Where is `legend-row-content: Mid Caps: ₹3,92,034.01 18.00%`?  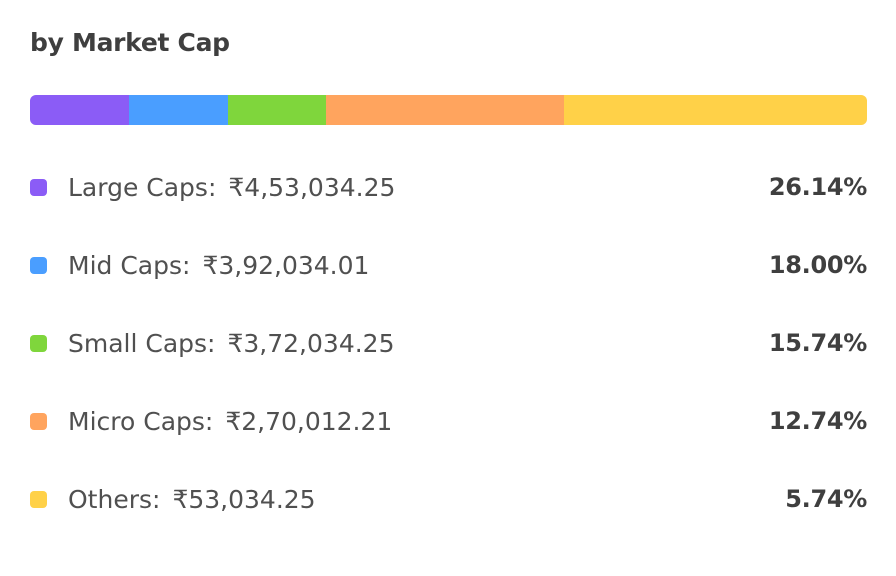
legend-row-content: Mid Caps: ₹3,92,034.01 18.00% is located at coordinates (448, 265).